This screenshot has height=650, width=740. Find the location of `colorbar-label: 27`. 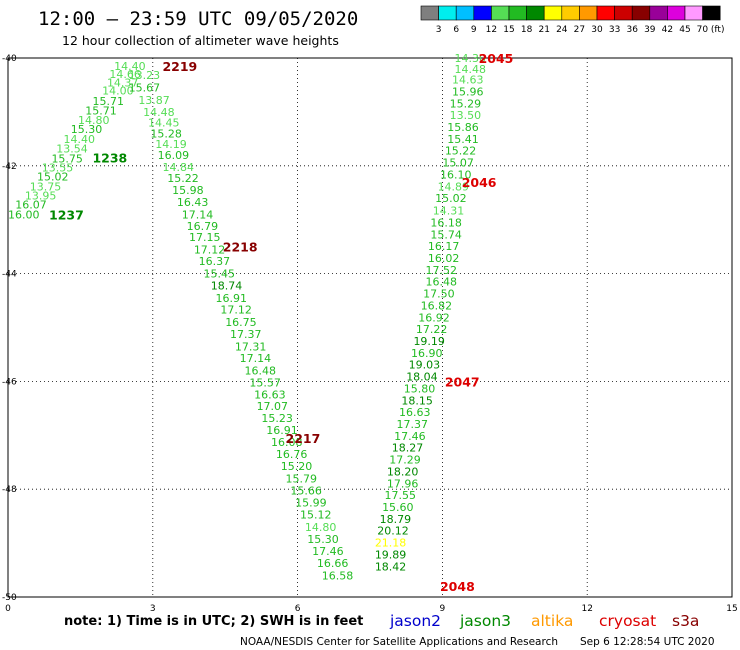

colorbar-label: 27 is located at coordinates (579, 30).